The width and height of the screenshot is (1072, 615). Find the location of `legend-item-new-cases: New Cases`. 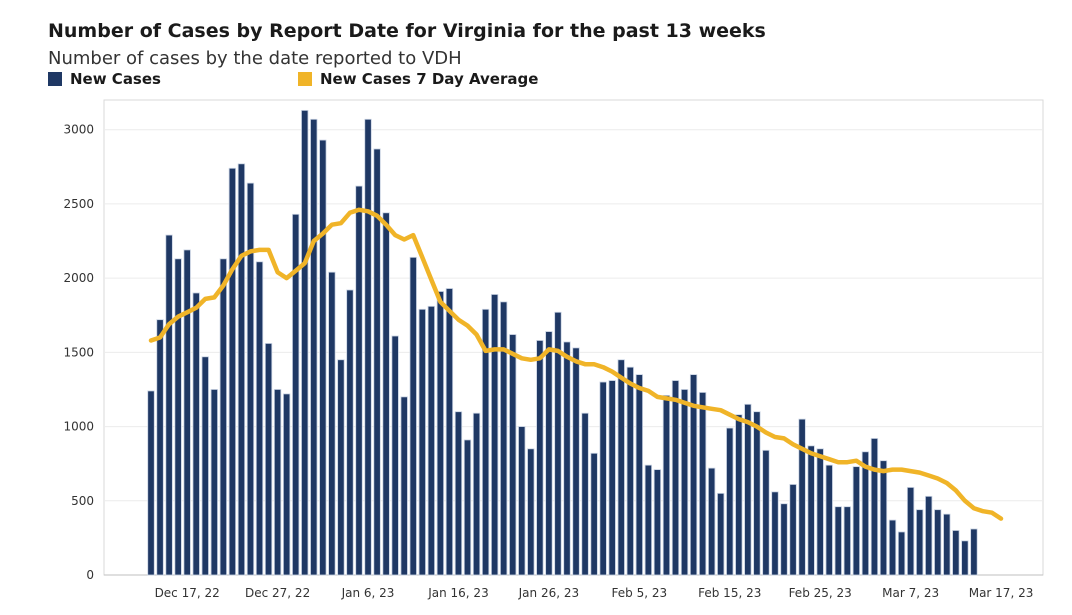

legend-item-new-cases: New Cases is located at coordinates (104, 79).